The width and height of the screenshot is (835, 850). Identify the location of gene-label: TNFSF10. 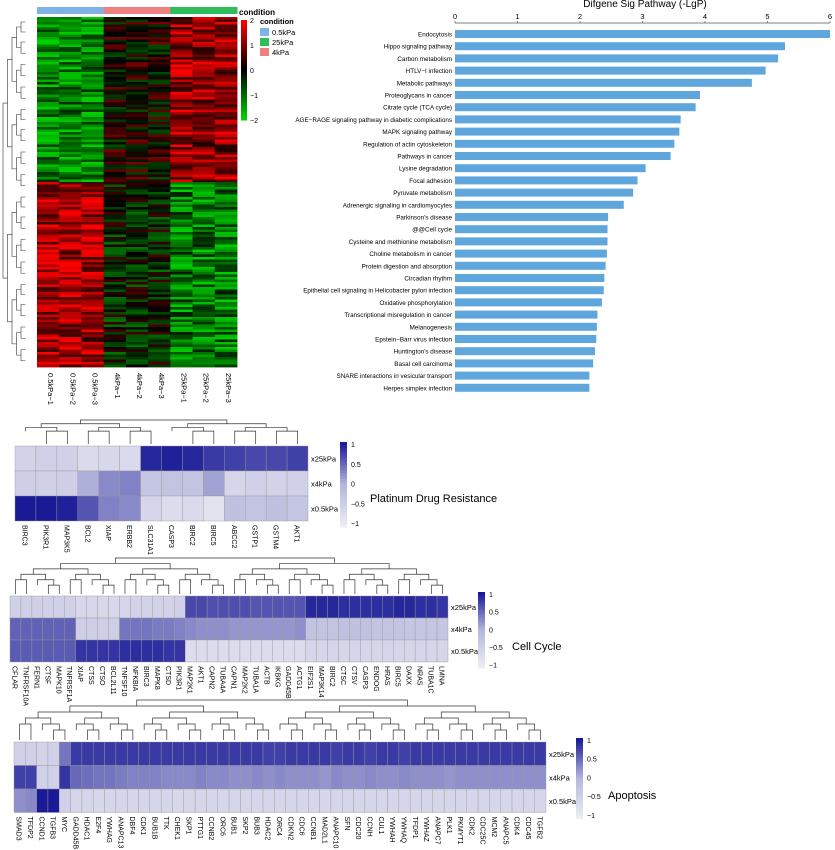
(123, 681).